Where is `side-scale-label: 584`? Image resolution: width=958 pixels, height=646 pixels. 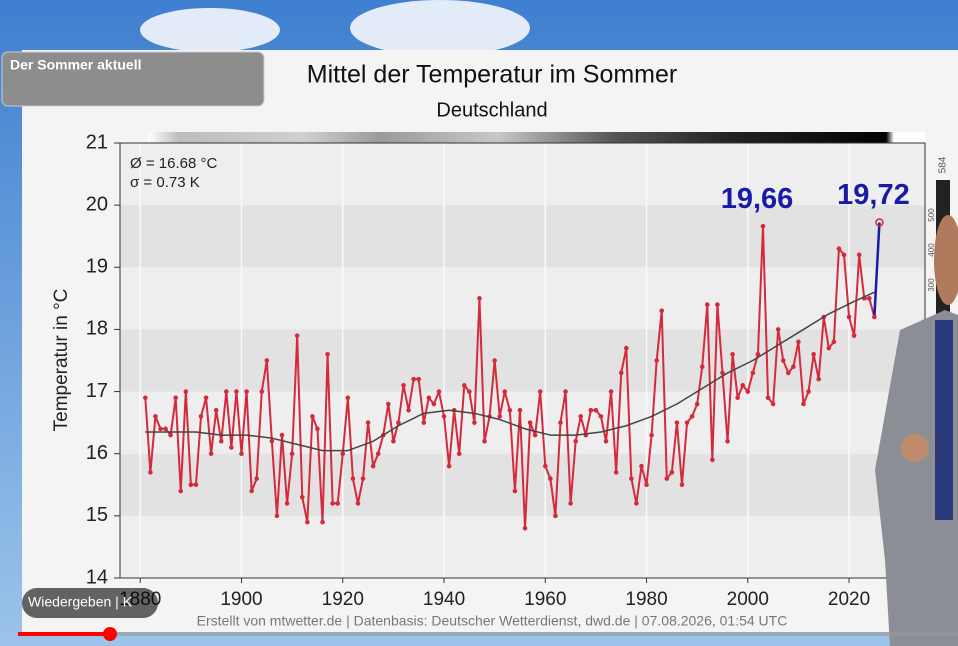
side-scale-label: 584 is located at coordinates (943, 164).